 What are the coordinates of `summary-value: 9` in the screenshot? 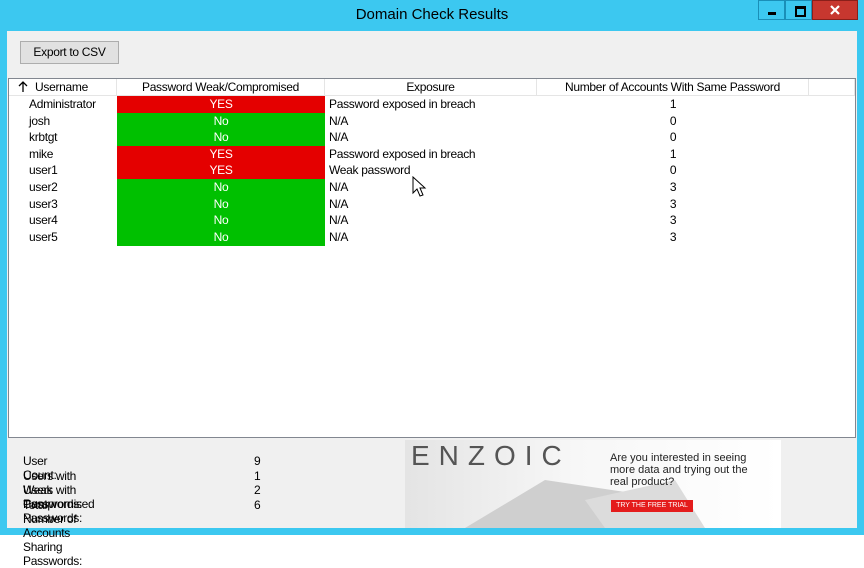 It's located at (257, 461).